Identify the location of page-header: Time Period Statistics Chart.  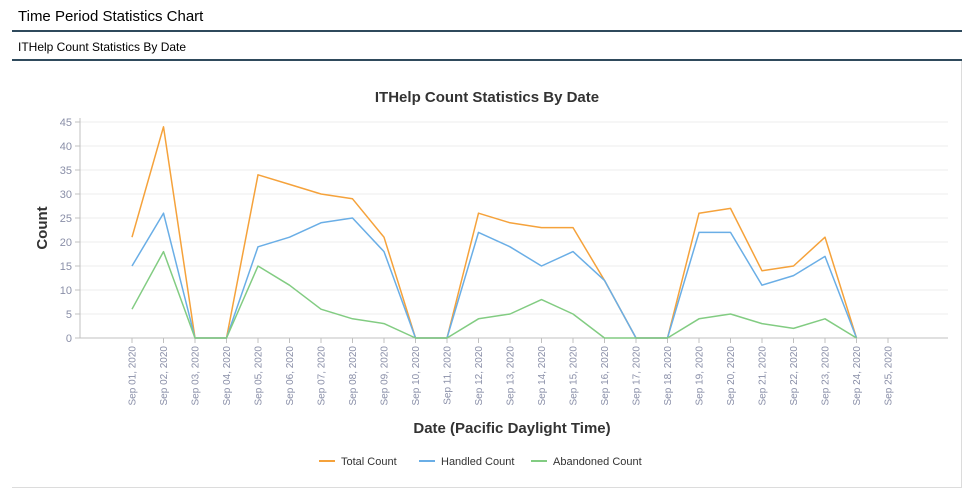
(487, 16).